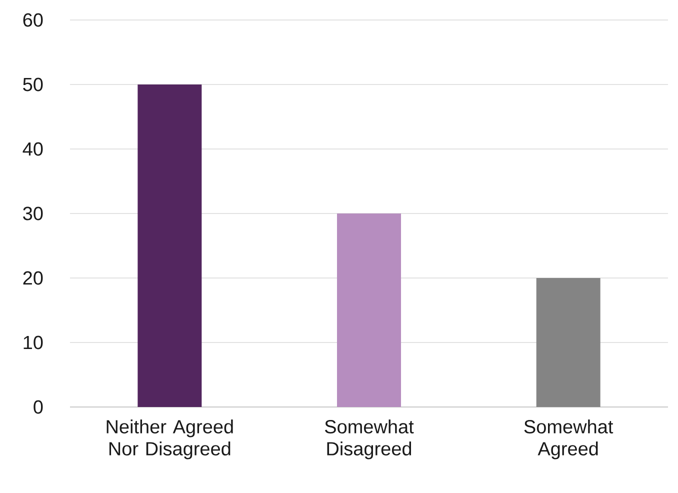  Describe the element at coordinates (33, 278) in the screenshot. I see `y-tick-label: 20` at that location.